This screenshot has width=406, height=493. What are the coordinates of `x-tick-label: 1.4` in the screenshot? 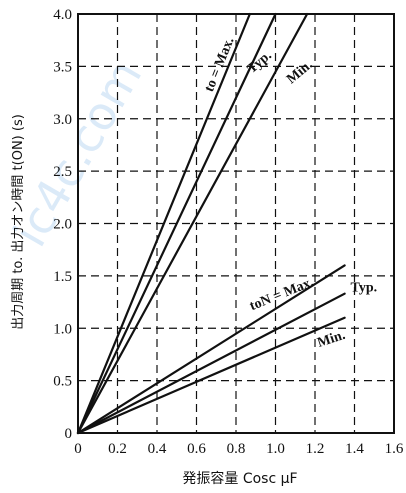 It's located at (354, 449).